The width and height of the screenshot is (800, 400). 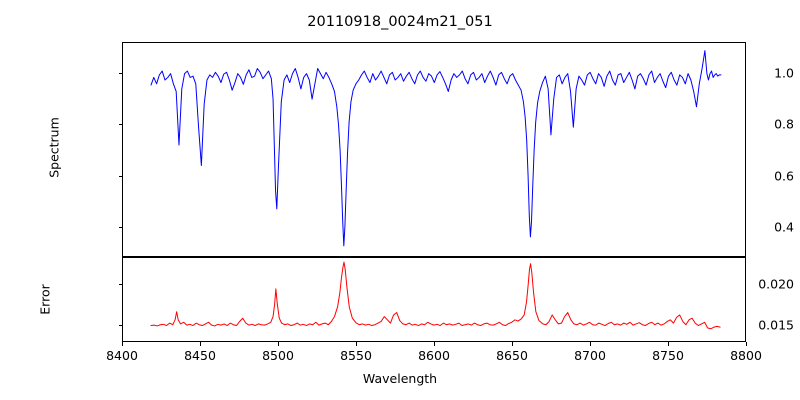 I want to click on x-tick-label: 8450, so click(x=200, y=355).